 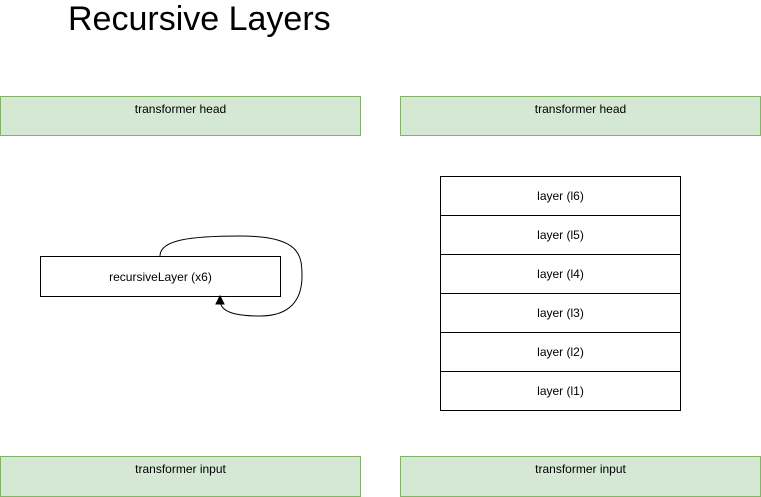 What do you see at coordinates (180, 469) in the screenshot?
I see `left-transformer-input-label: transformer input` at bounding box center [180, 469].